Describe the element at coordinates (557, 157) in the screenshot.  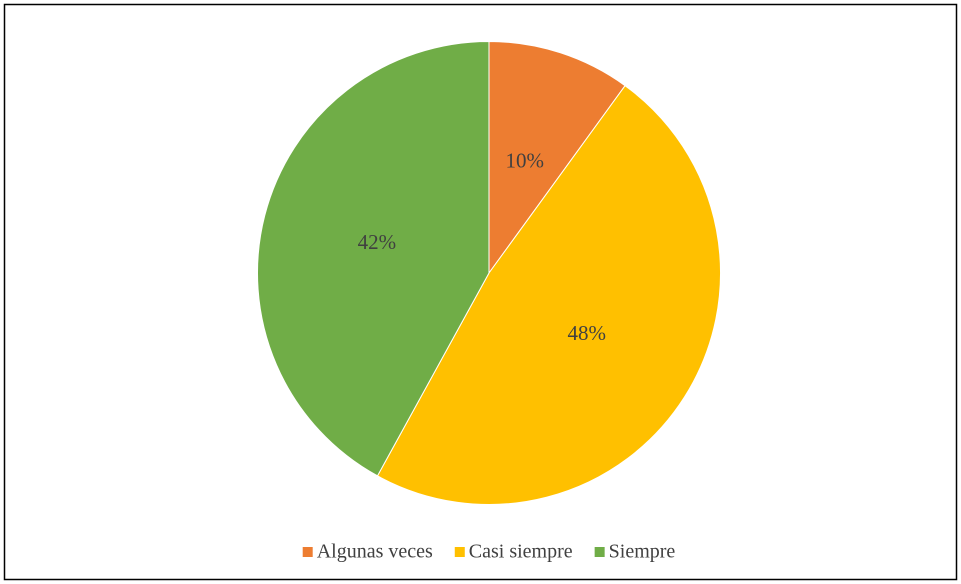
I see `pie-slice` at that location.